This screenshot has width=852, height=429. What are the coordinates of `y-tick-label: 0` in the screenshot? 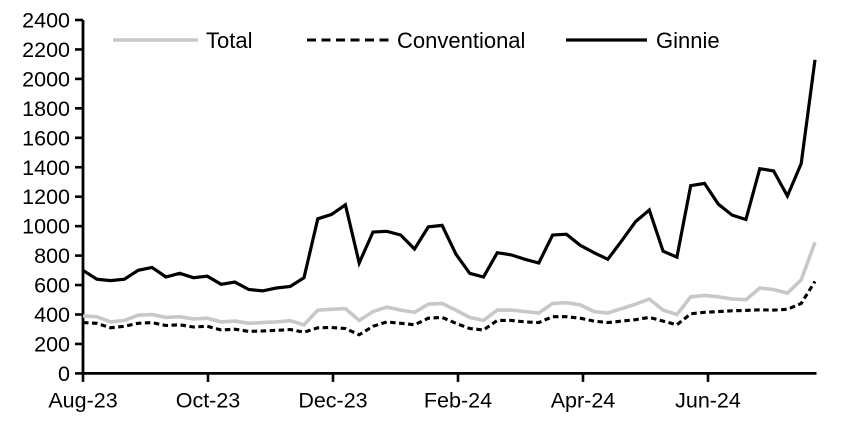 It's located at (64, 374).